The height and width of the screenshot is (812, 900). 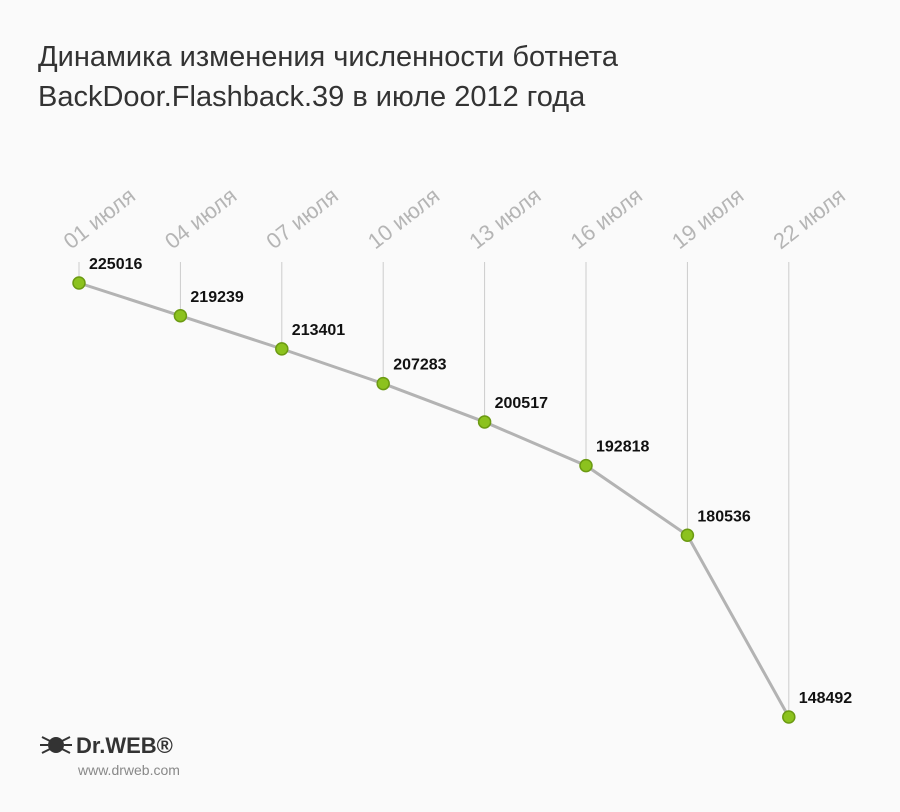 What do you see at coordinates (825, 698) in the screenshot?
I see `data-label: 148492` at bounding box center [825, 698].